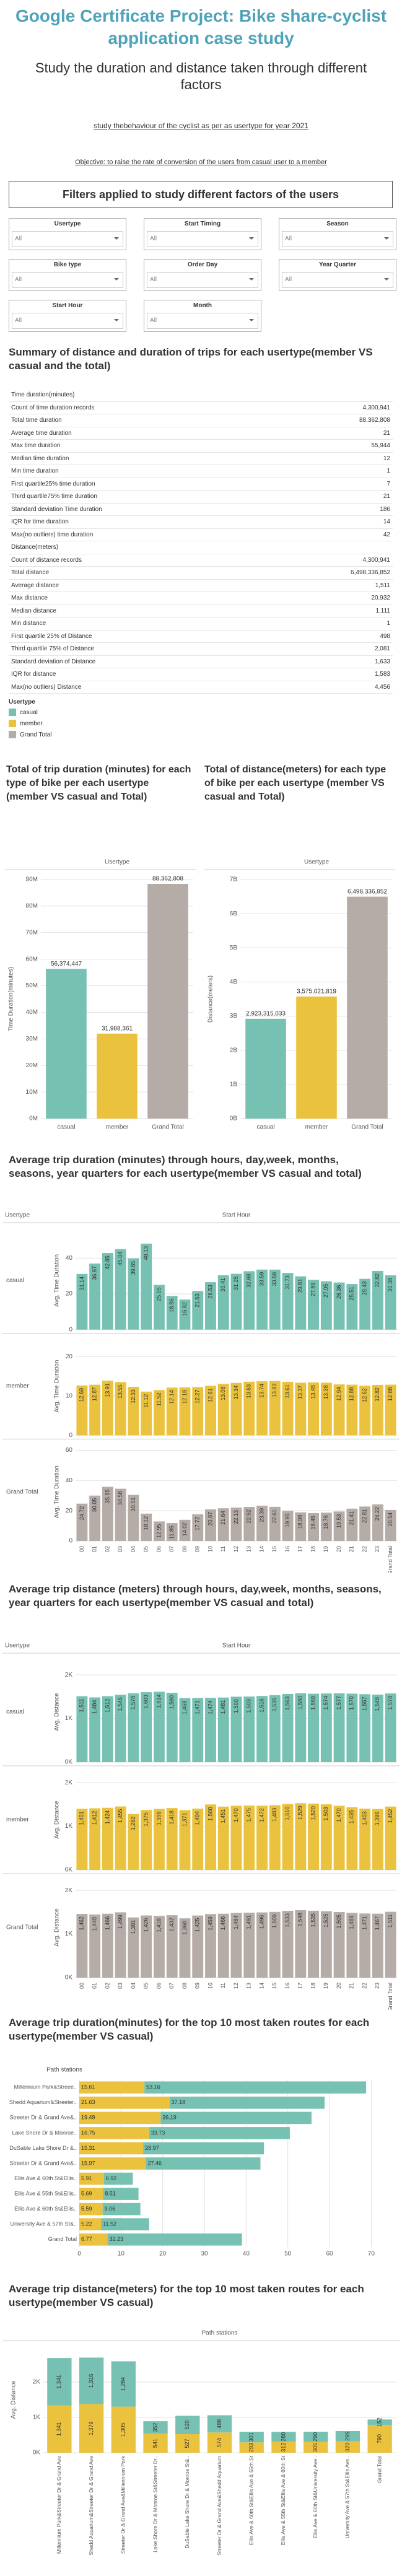 This screenshot has height=2576, width=402. Describe the element at coordinates (383, 610) in the screenshot. I see `summary-value: 1,111` at that location.